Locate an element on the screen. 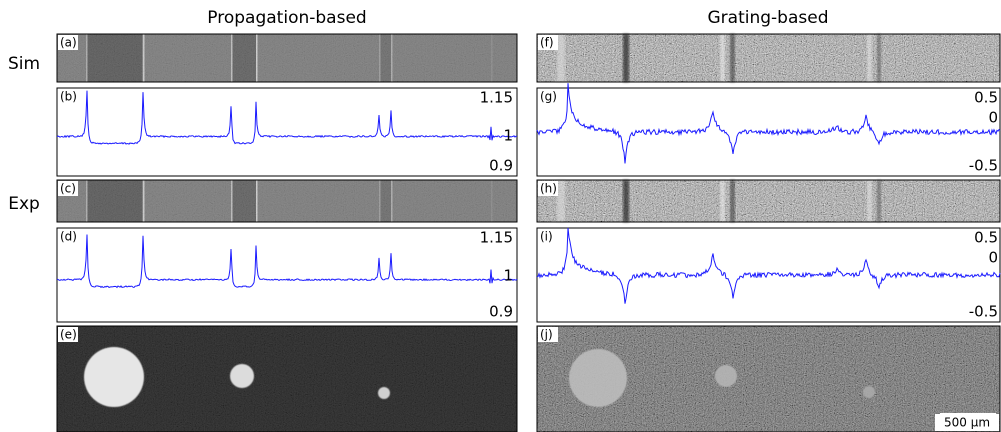 This screenshot has width=1001, height=432. panel-label: (d) is located at coordinates (68, 237).